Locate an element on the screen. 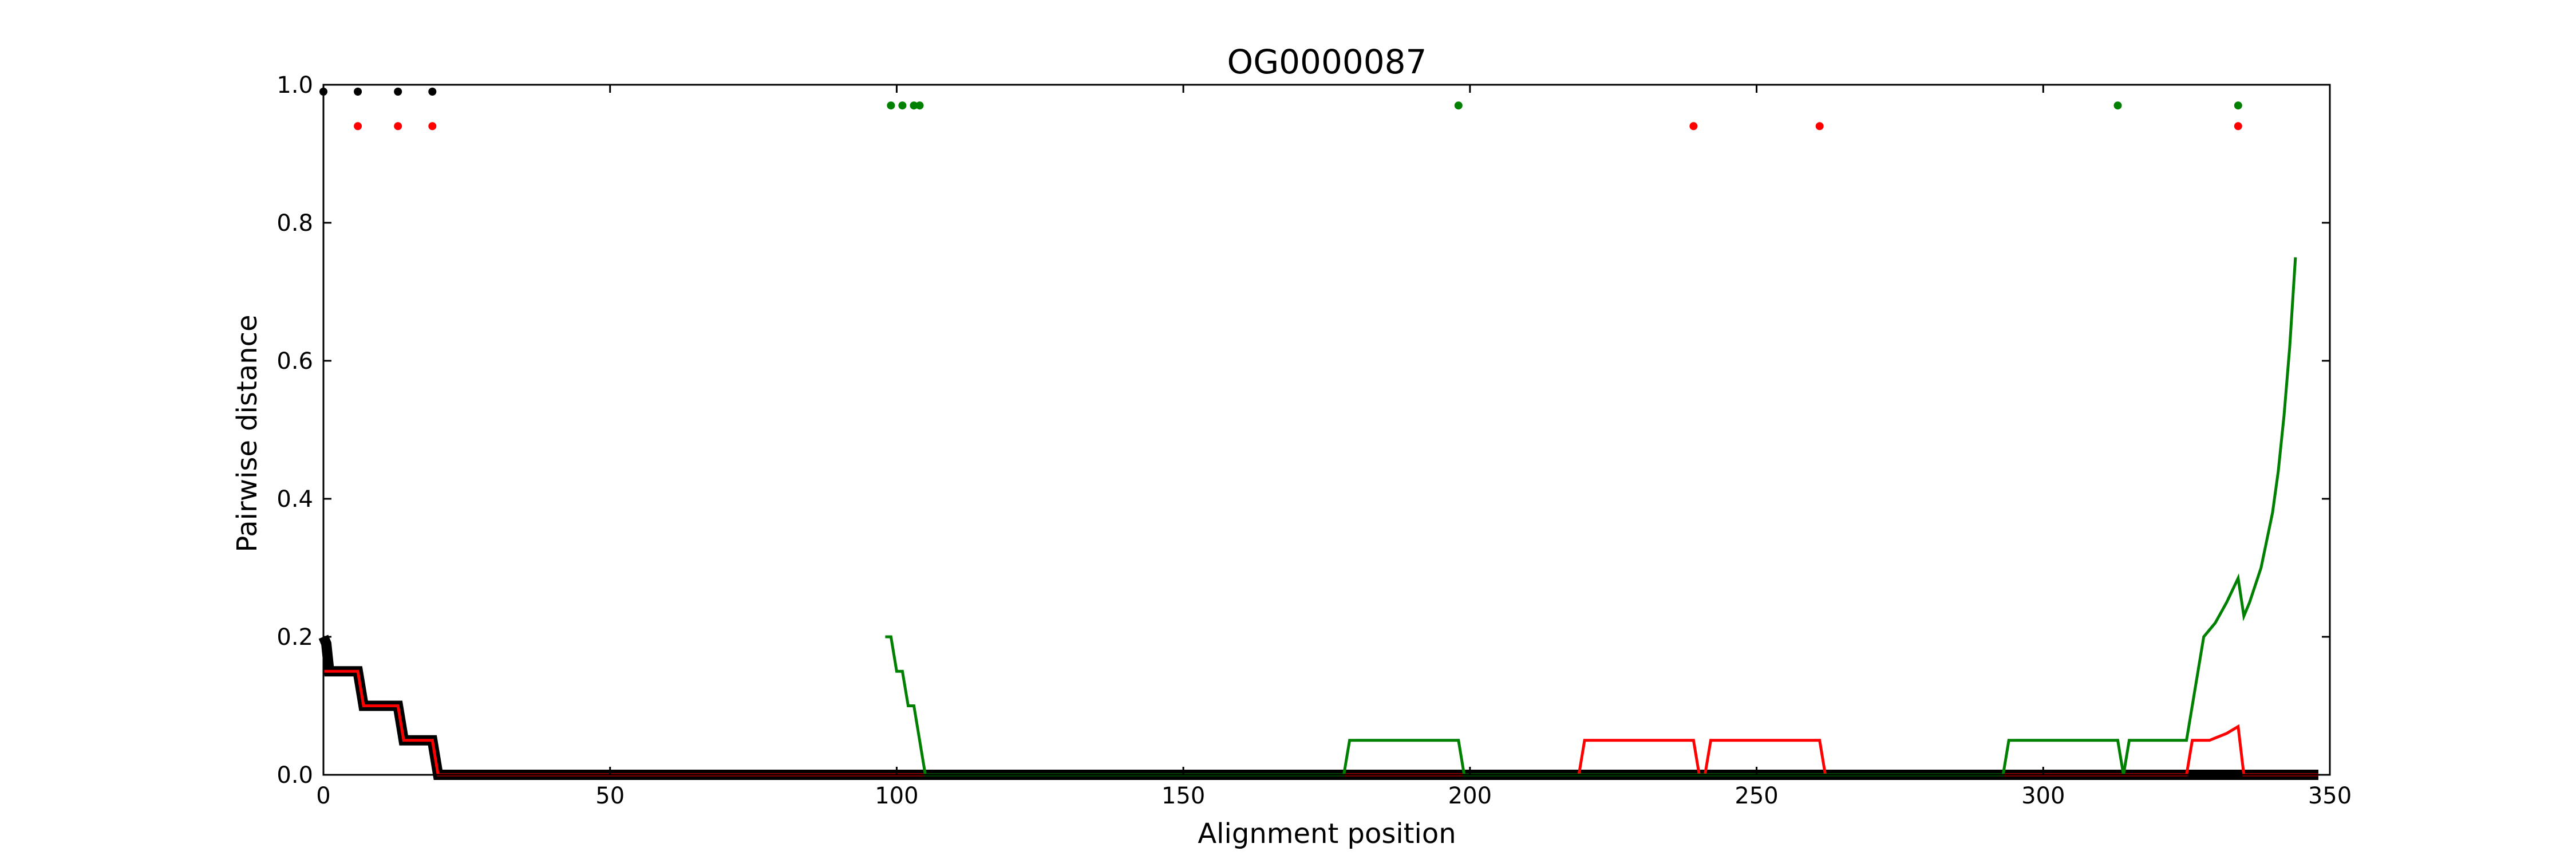 Image resolution: width=2576 pixels, height=859 pixels. marker-layer is located at coordinates (1280, 109).